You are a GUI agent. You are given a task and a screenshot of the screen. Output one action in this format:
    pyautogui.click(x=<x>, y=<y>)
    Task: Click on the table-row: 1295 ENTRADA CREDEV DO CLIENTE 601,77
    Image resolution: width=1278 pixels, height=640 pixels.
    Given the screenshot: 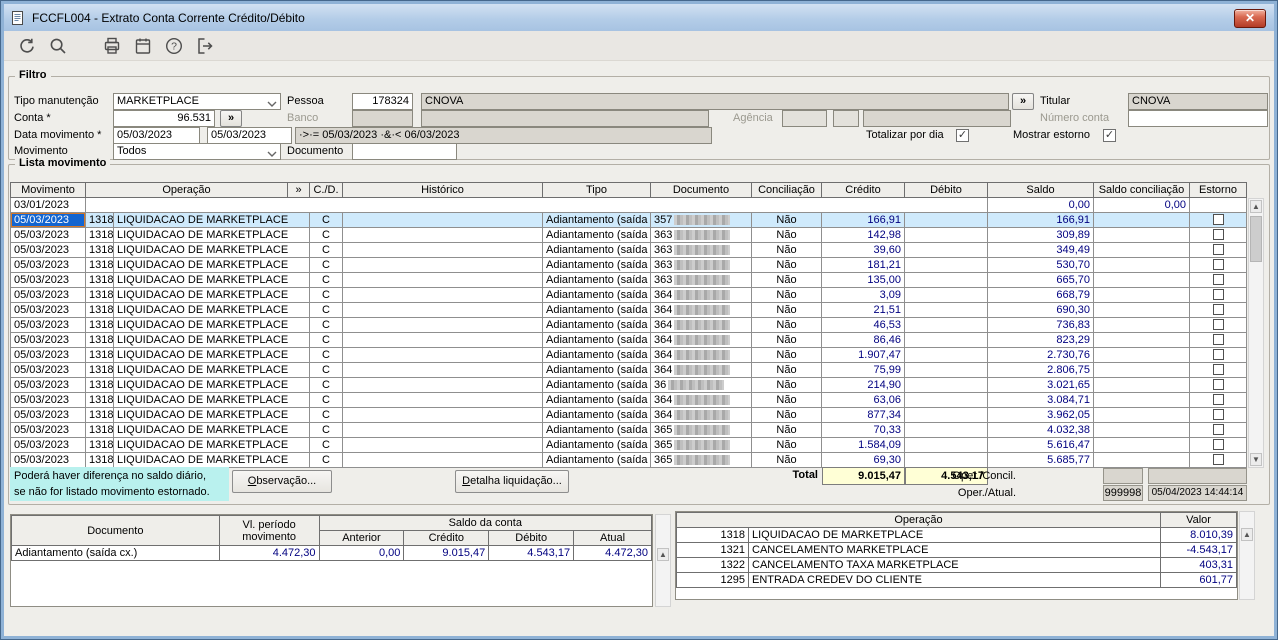 What is the action you would take?
    pyautogui.click(x=956, y=580)
    